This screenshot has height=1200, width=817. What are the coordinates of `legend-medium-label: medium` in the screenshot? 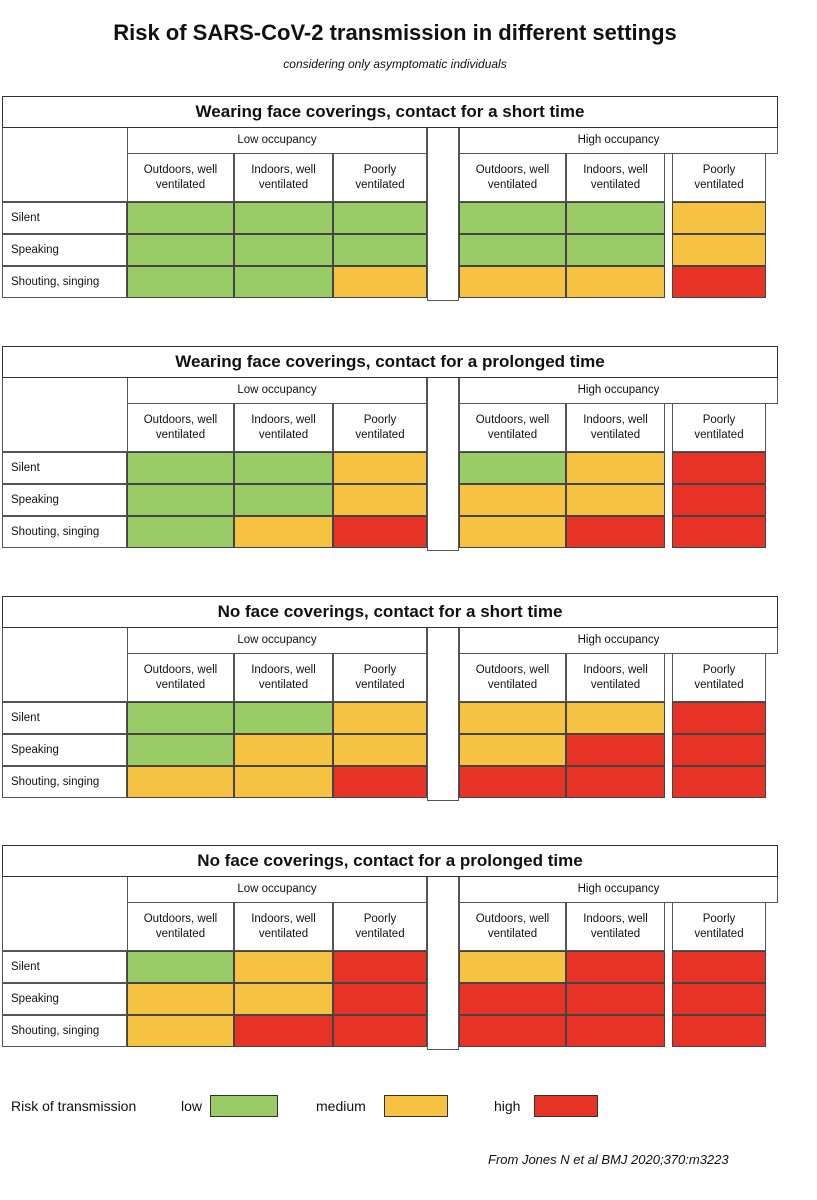 It's located at (341, 1106).